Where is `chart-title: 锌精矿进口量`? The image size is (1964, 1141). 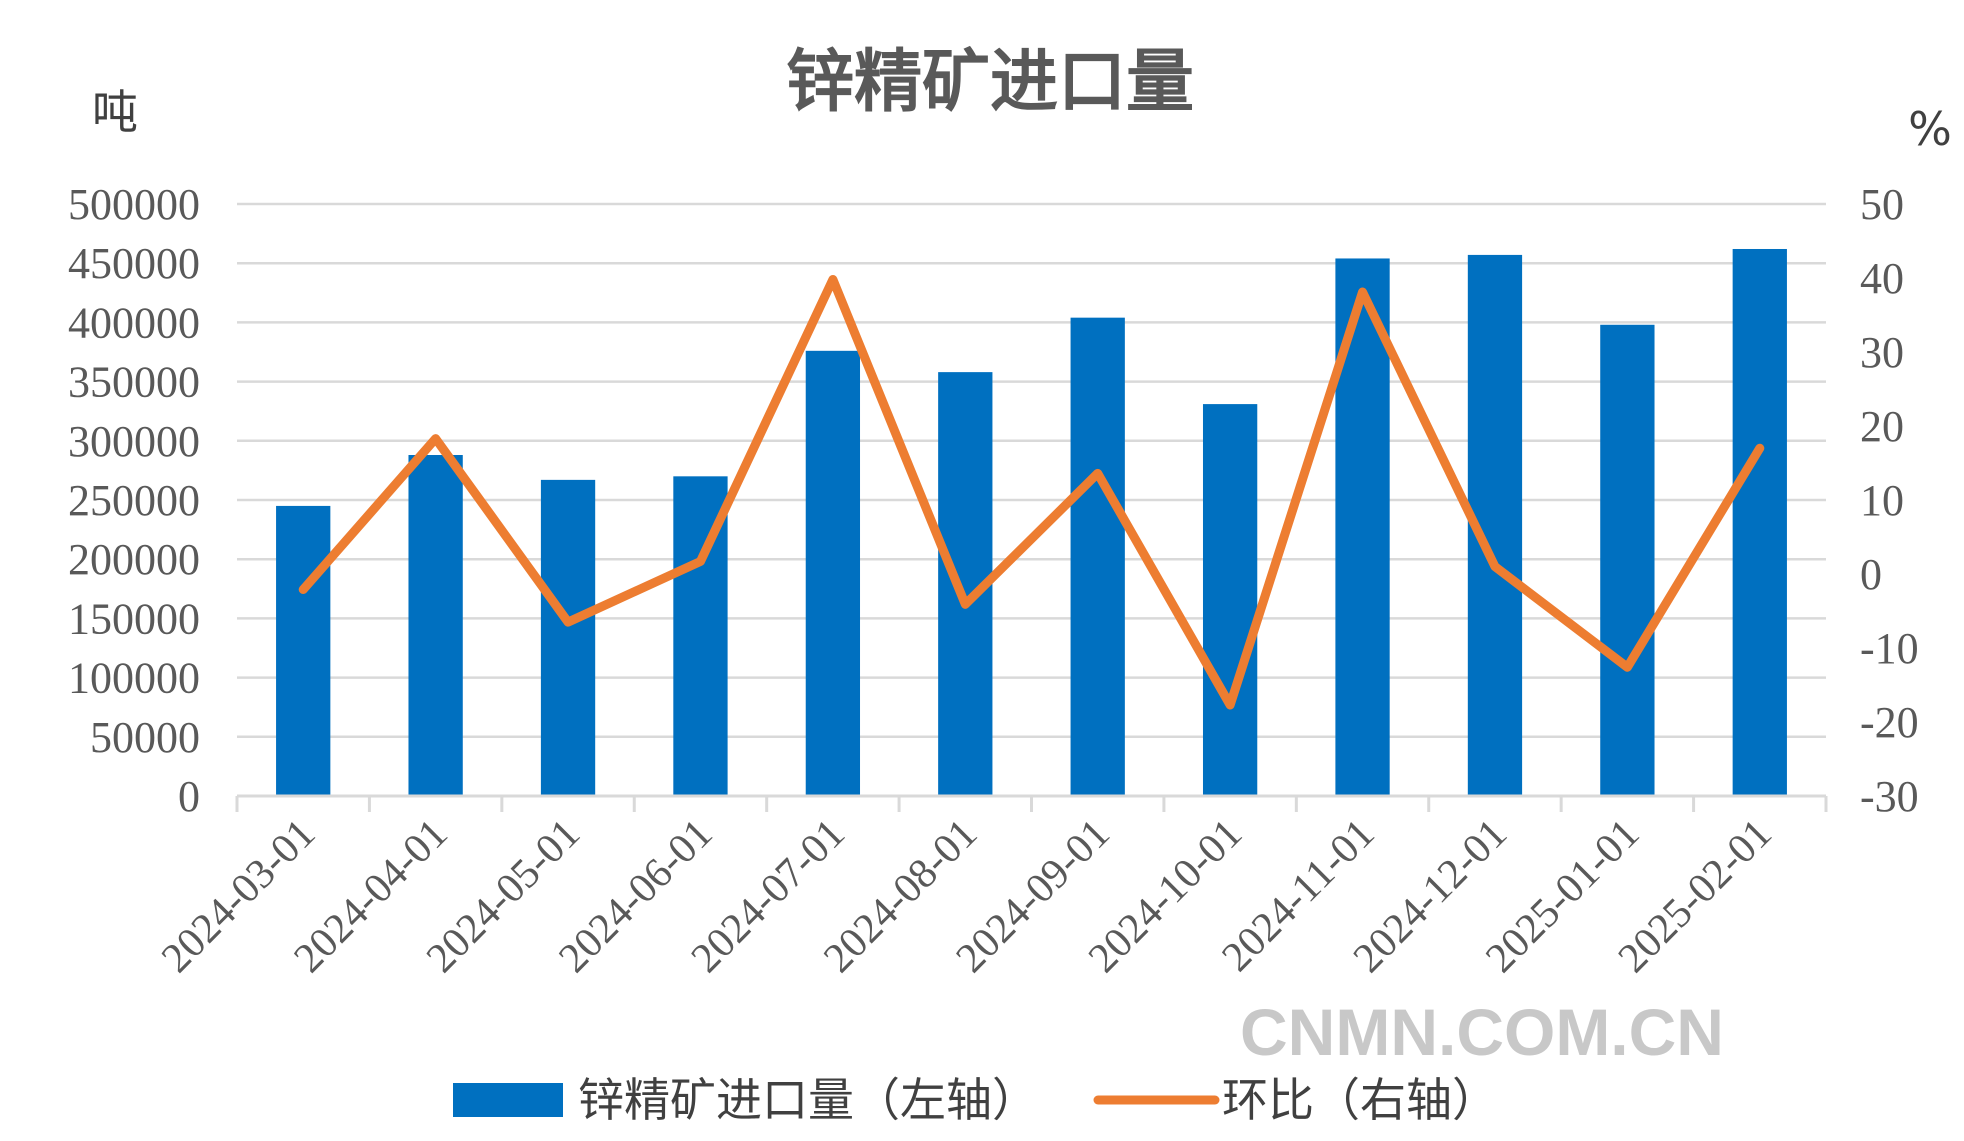 chart-title: 锌精矿进口量 is located at coordinates (990, 82).